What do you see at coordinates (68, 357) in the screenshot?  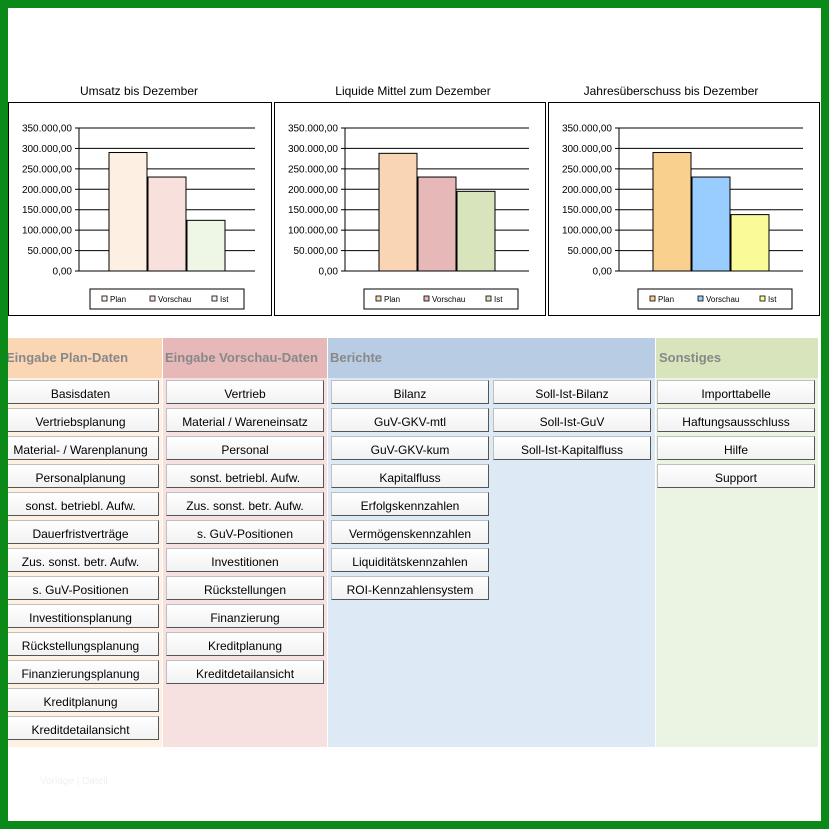 I see `section-plan-title: Eingabe Plan-Daten` at bounding box center [68, 357].